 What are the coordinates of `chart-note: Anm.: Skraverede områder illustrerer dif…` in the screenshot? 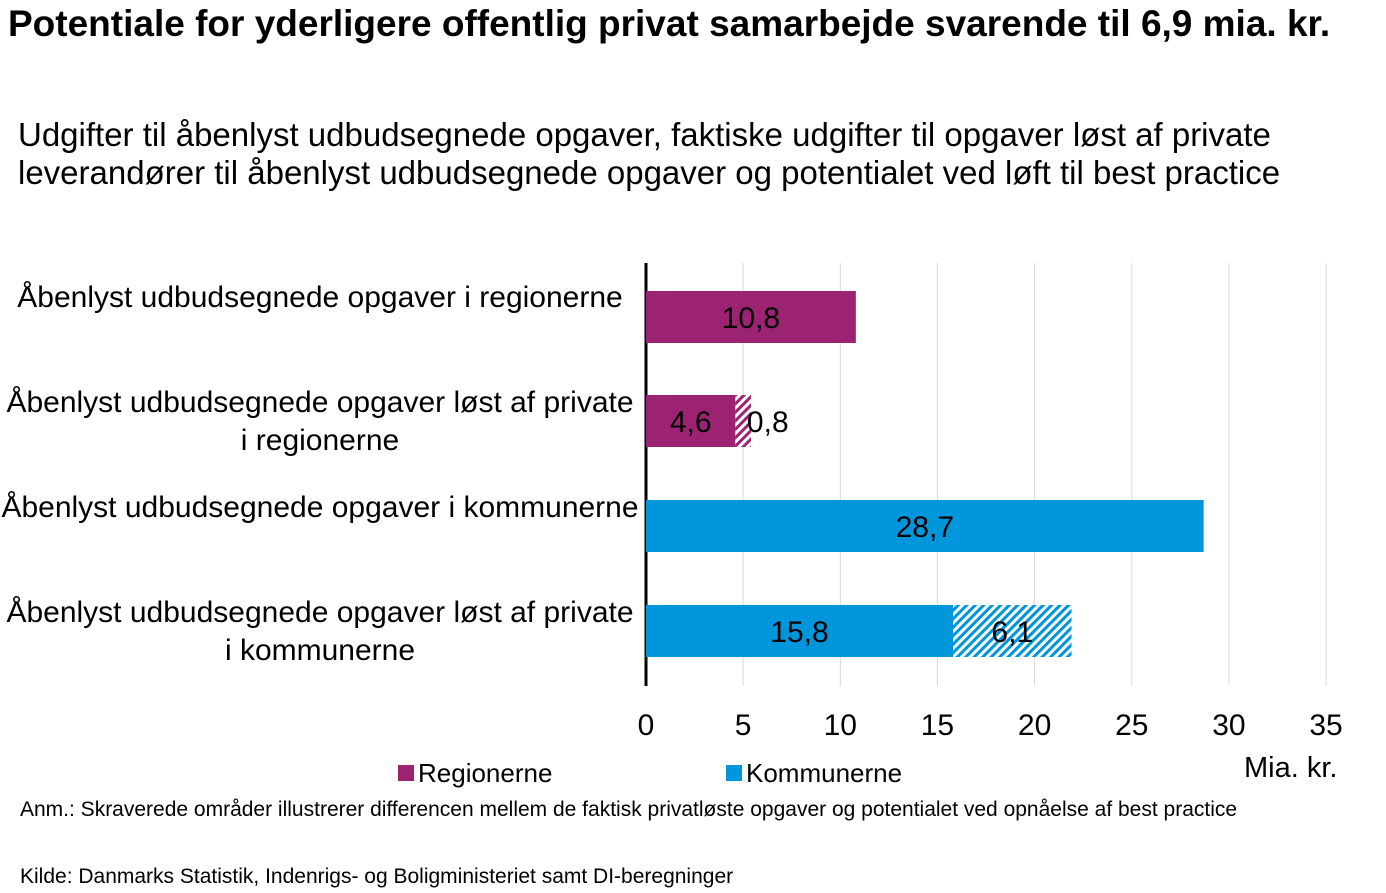 It's located at (629, 809).